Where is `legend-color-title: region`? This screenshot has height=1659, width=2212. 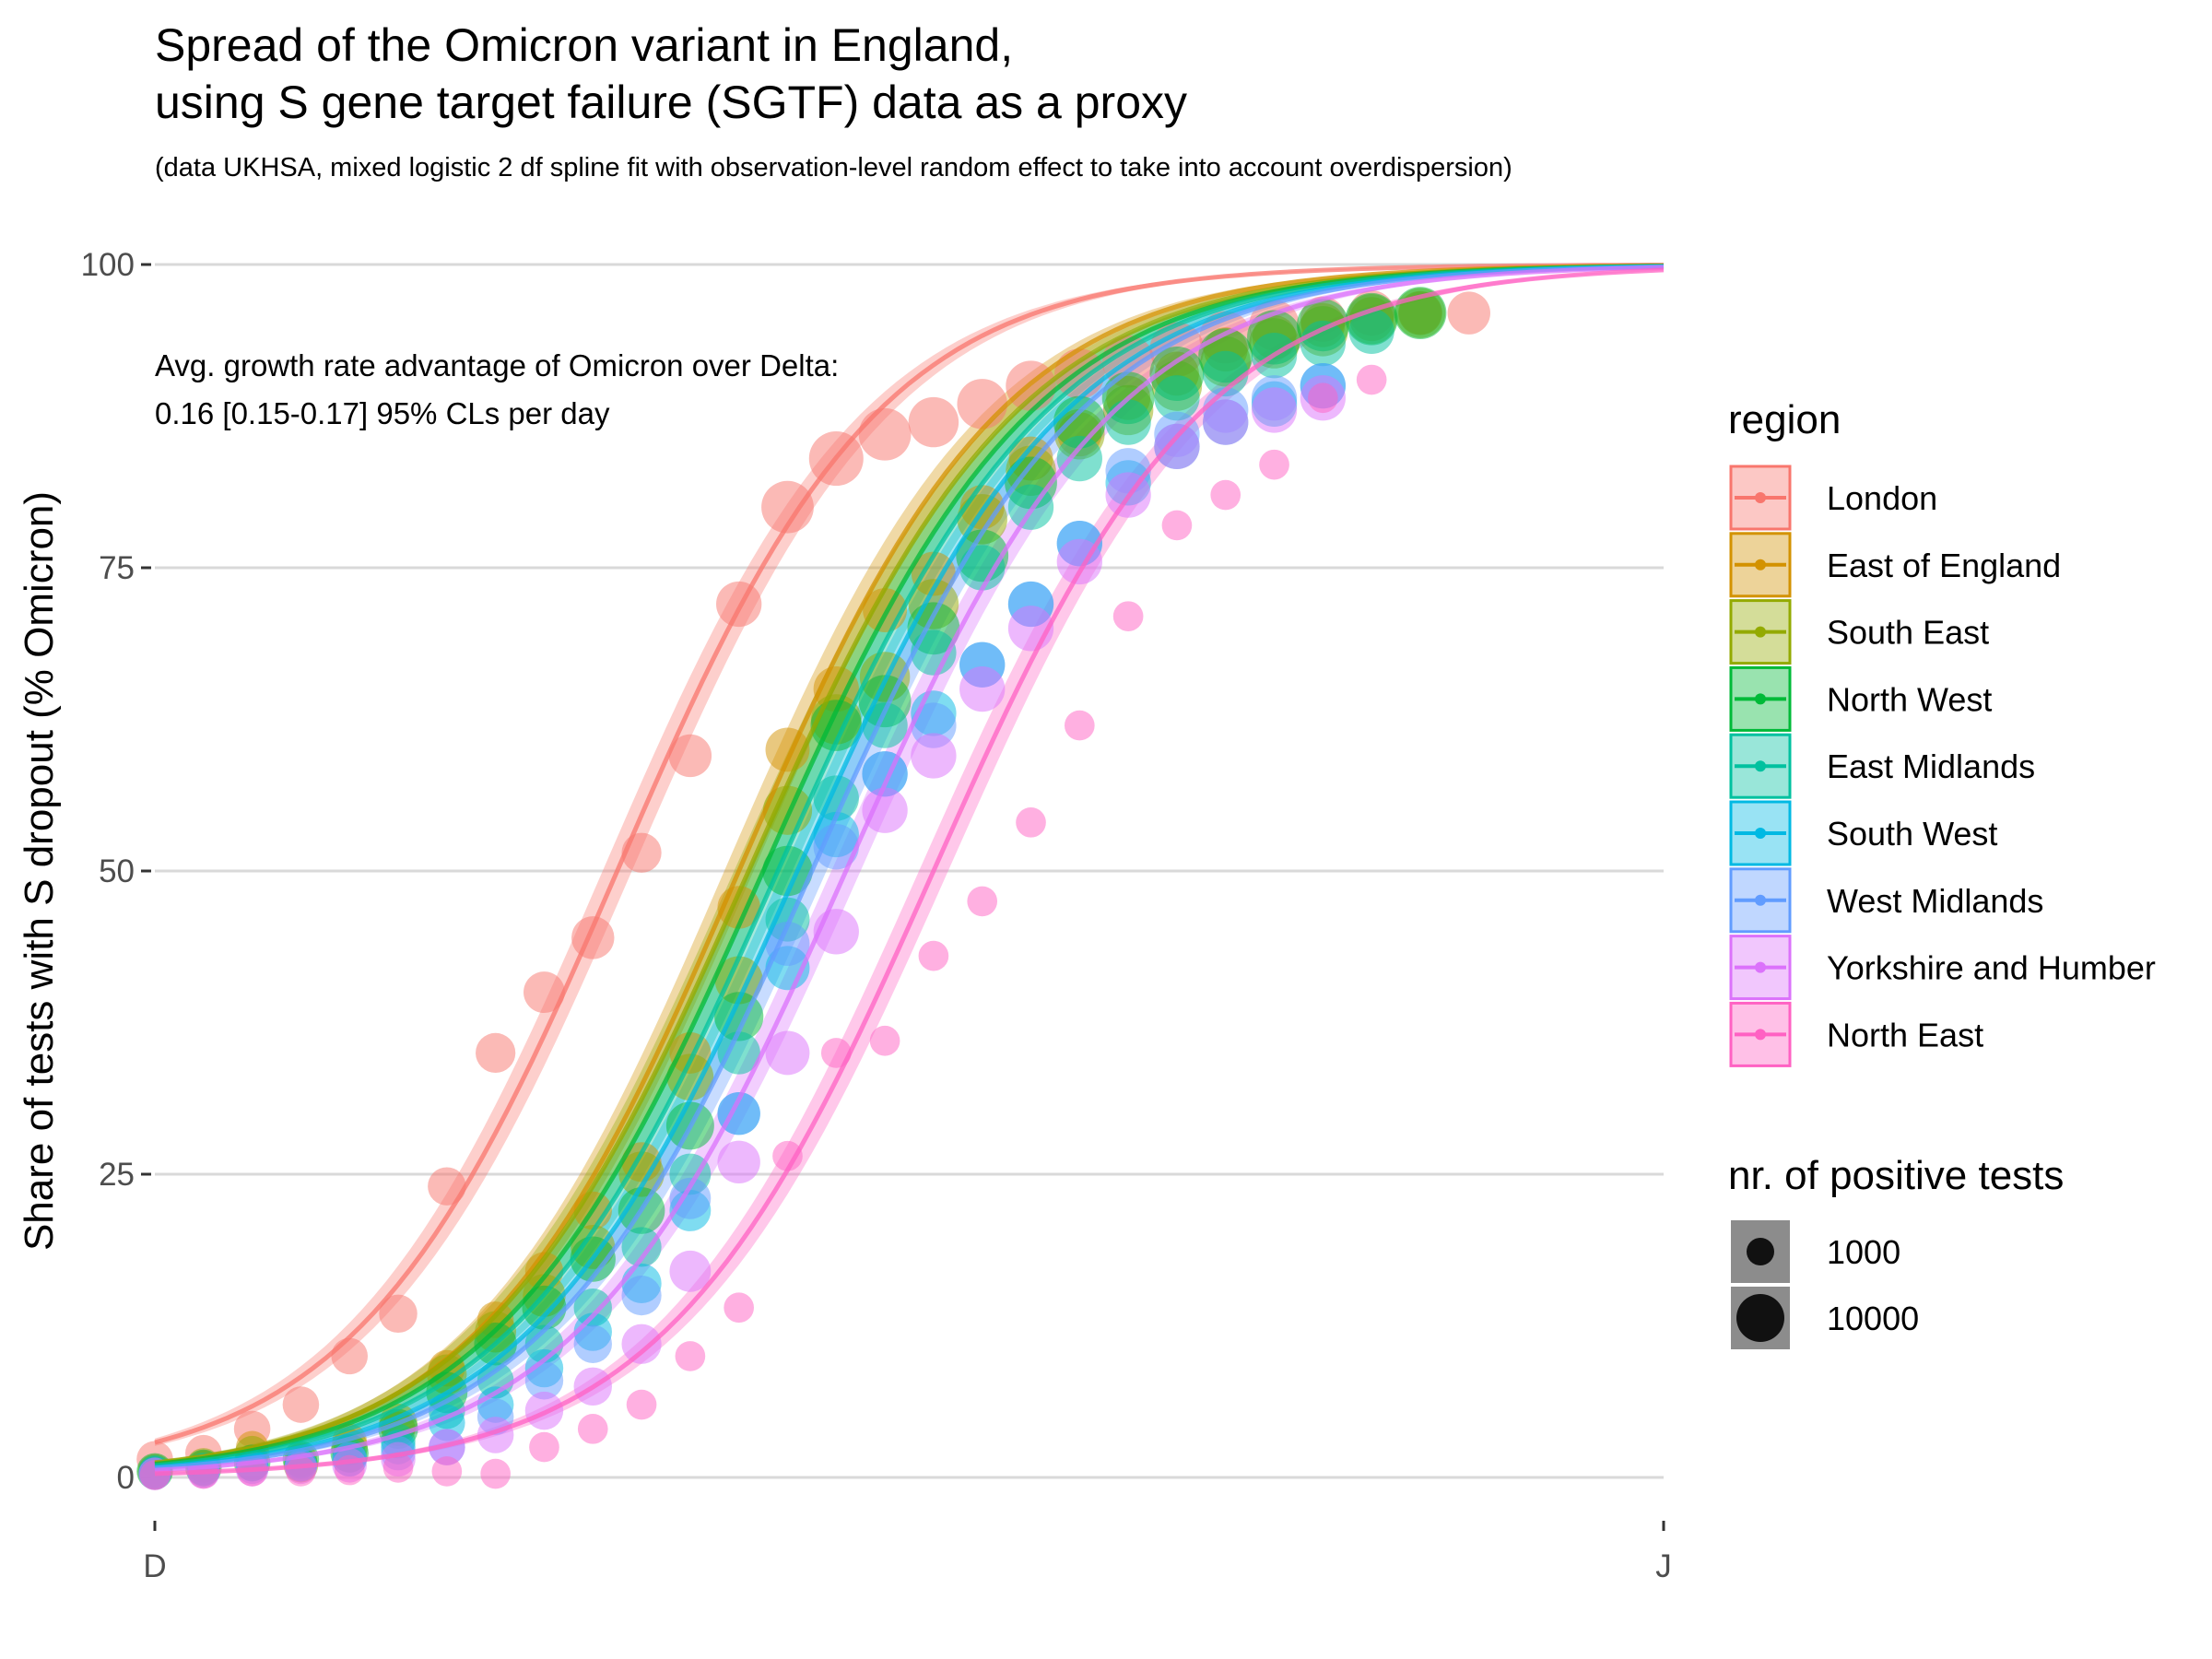 legend-color-title: region is located at coordinates (1784, 419).